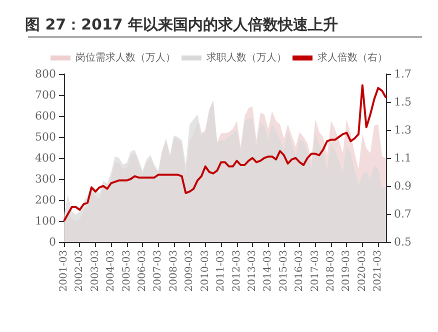  I want to click on x-tick-label: 2006-03, so click(142, 271).